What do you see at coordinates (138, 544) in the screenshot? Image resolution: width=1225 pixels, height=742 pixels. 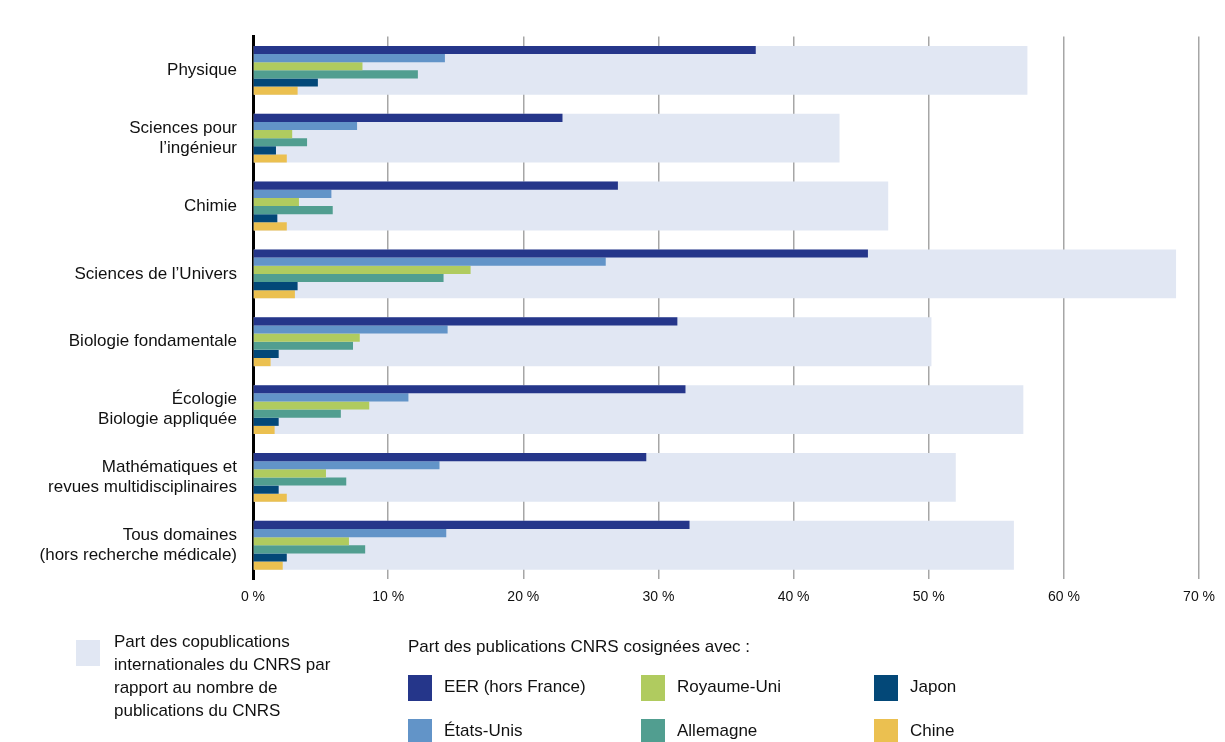 I see `y-tick-label: Tous domaines (hors recherche médicale)` at bounding box center [138, 544].